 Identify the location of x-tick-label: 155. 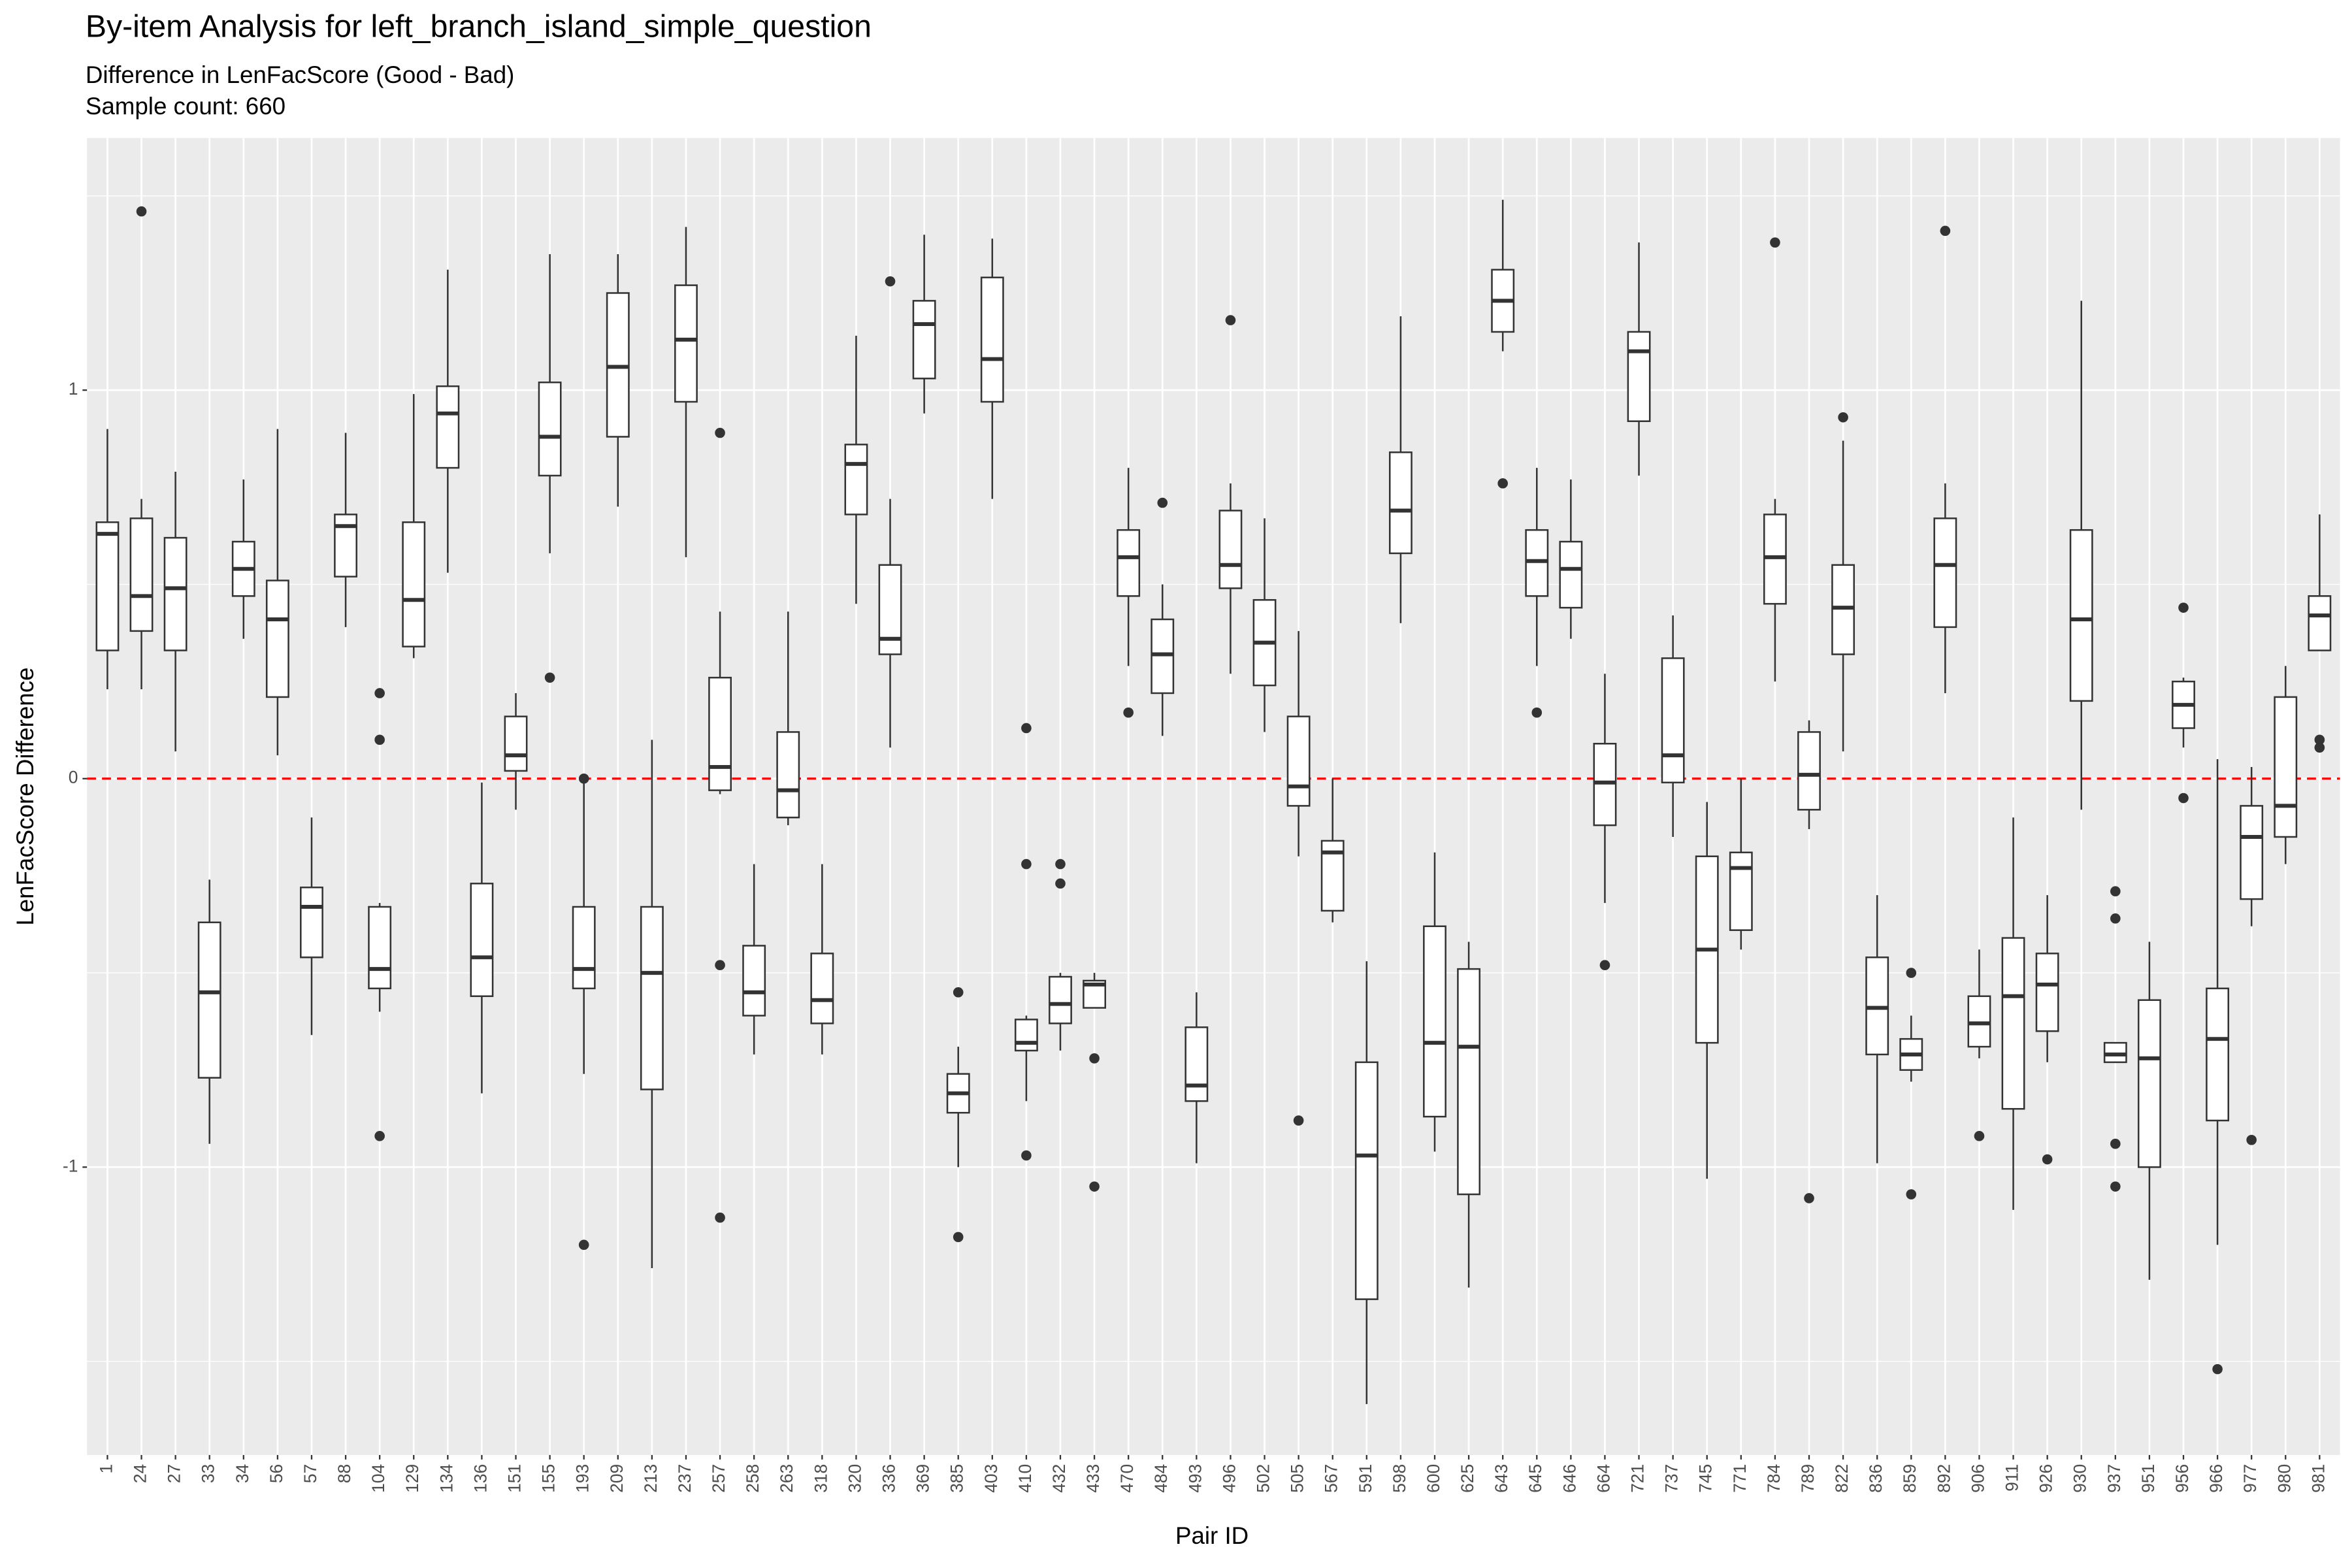
(549, 1478).